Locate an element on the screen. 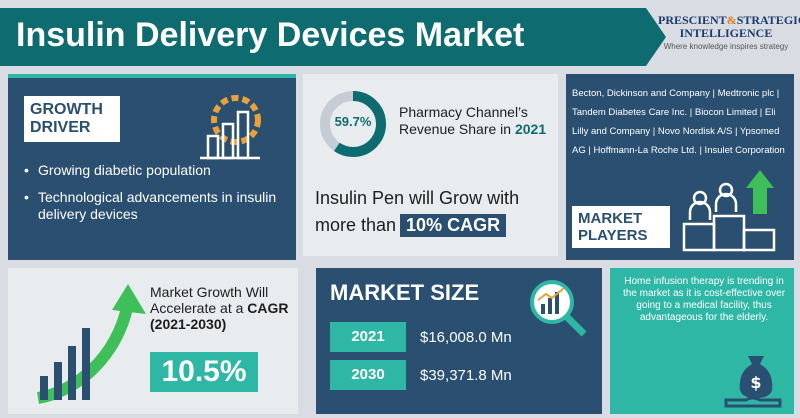 Image resolution: width=800 pixels, height=418 pixels. market-size-label: MARKET SIZE is located at coordinates (405, 292).